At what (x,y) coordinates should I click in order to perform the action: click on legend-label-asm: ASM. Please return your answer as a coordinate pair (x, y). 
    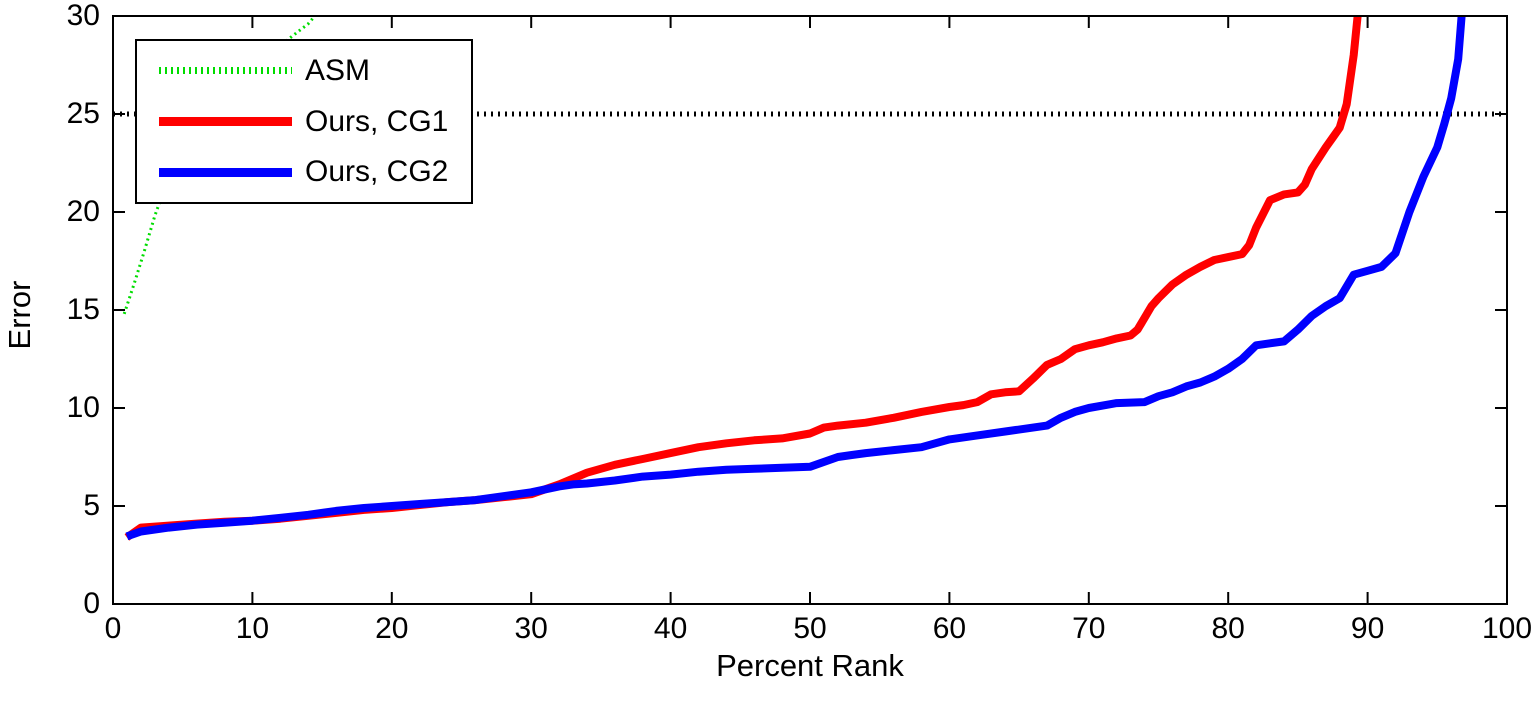
    Looking at the image, I should click on (338, 70).